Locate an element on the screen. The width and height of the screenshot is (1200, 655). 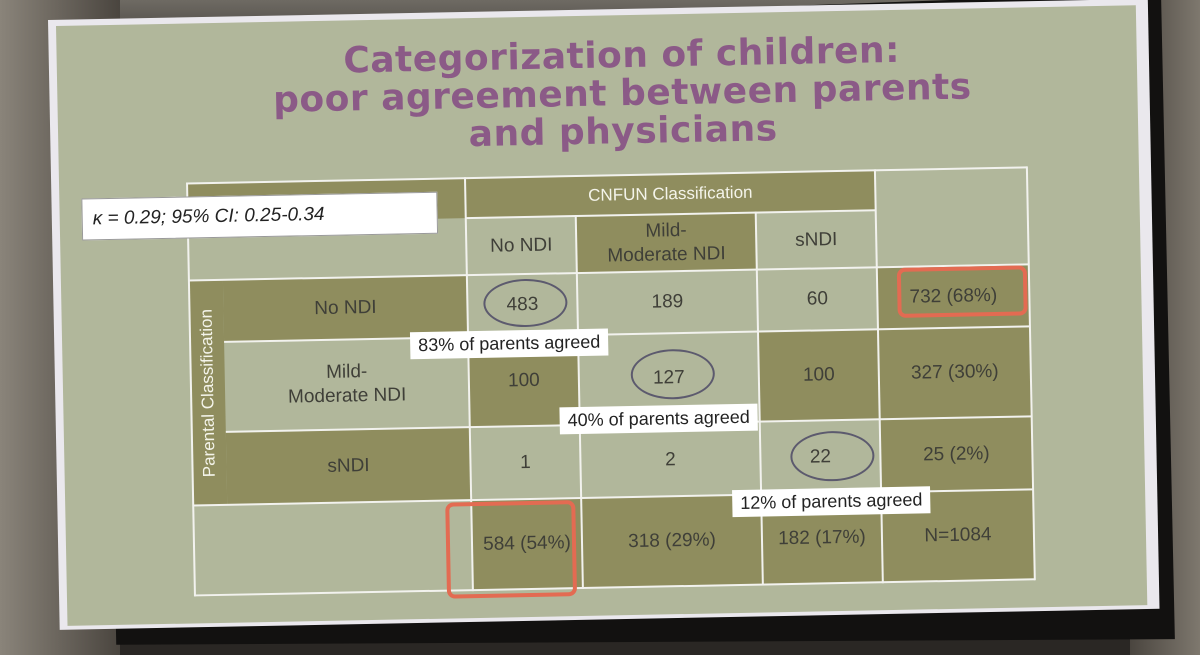
highlight-box-row-total is located at coordinates (962, 291).